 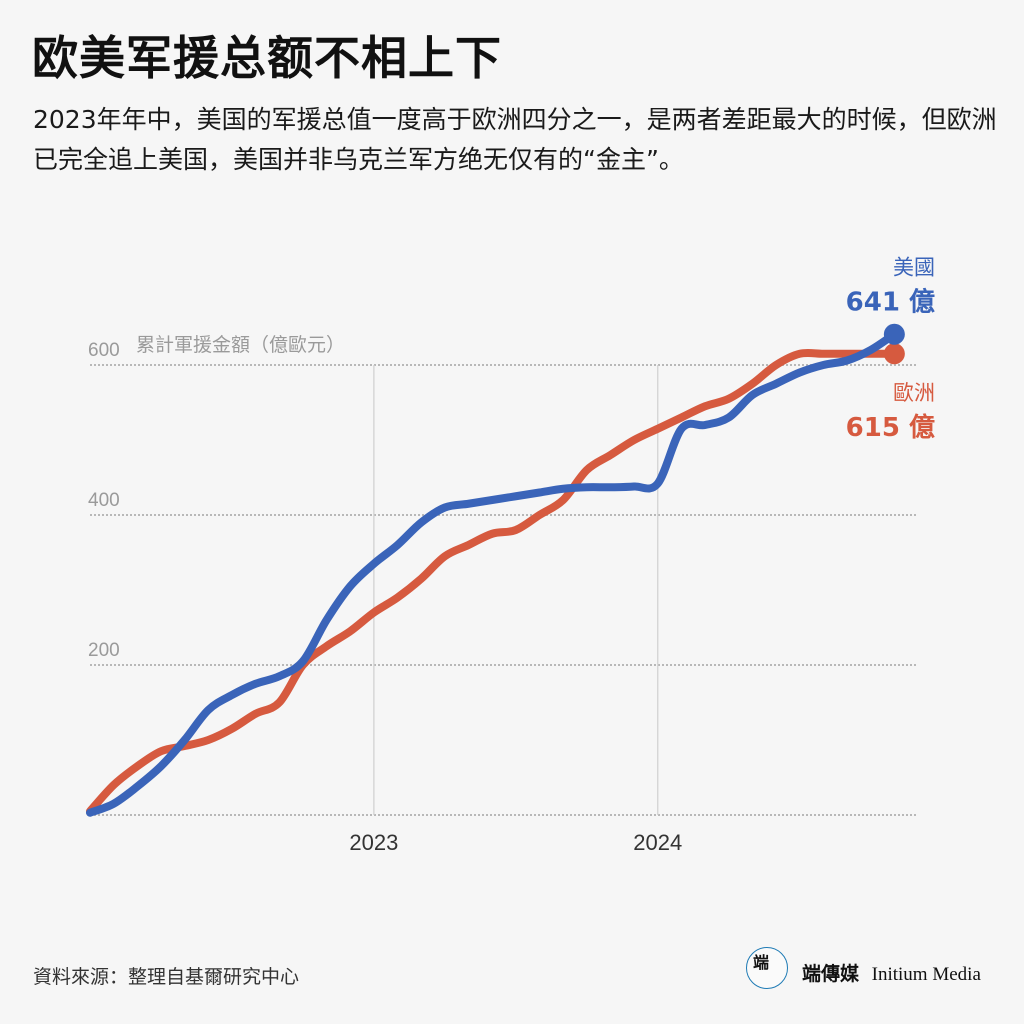 I want to click on x-tick-label: 2023, so click(x=373, y=842).